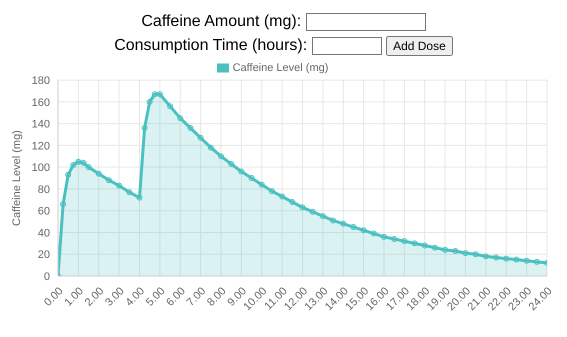 This screenshot has width=567, height=337. Describe the element at coordinates (41, 81) in the screenshot. I see `y-tick-label: 180` at that location.